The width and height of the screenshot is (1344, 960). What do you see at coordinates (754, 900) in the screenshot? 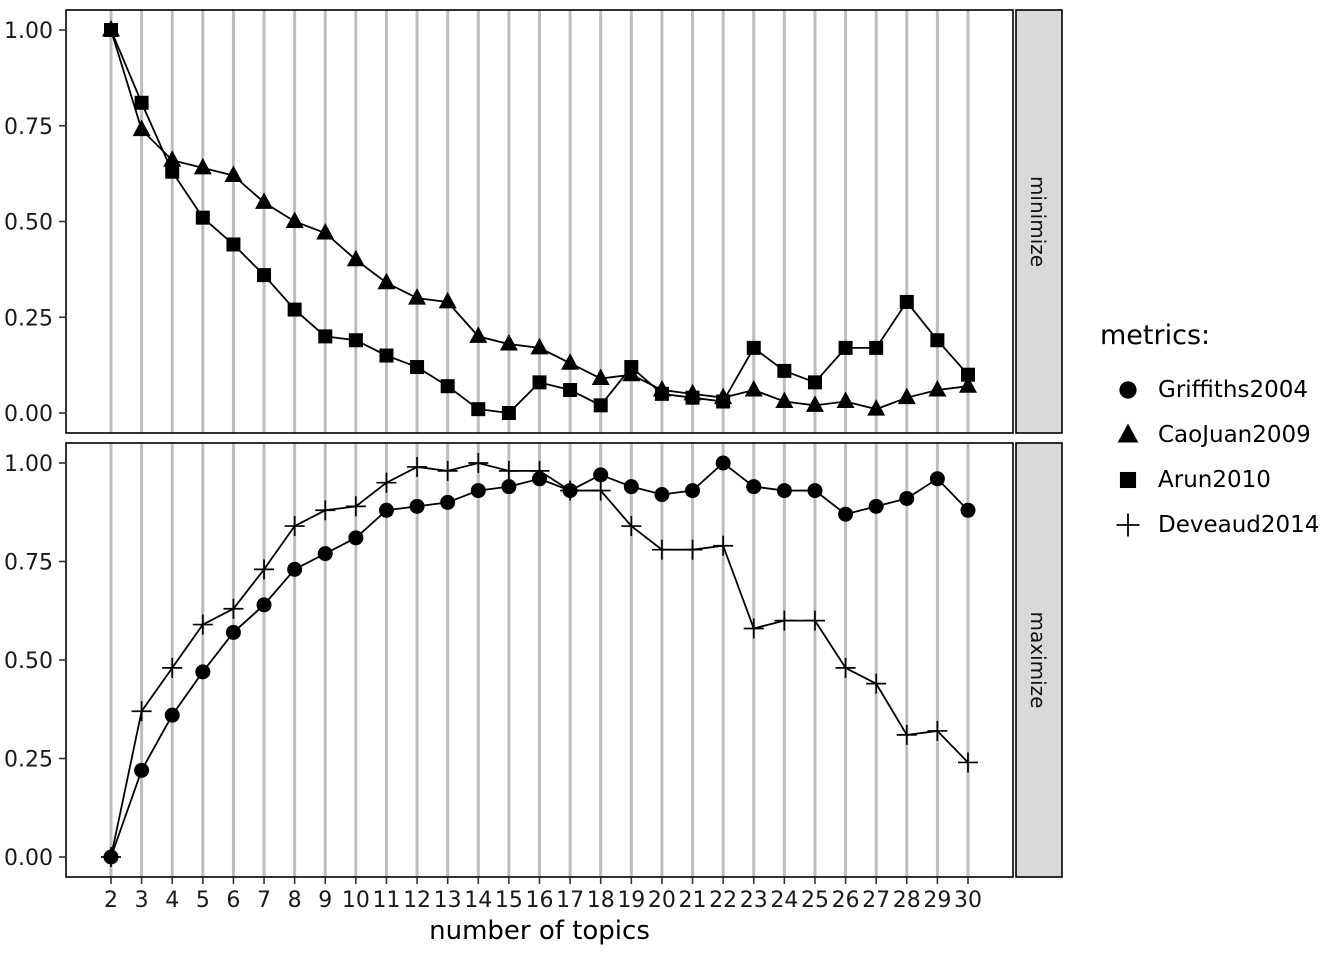
I see `x-tick-label: 23` at bounding box center [754, 900].